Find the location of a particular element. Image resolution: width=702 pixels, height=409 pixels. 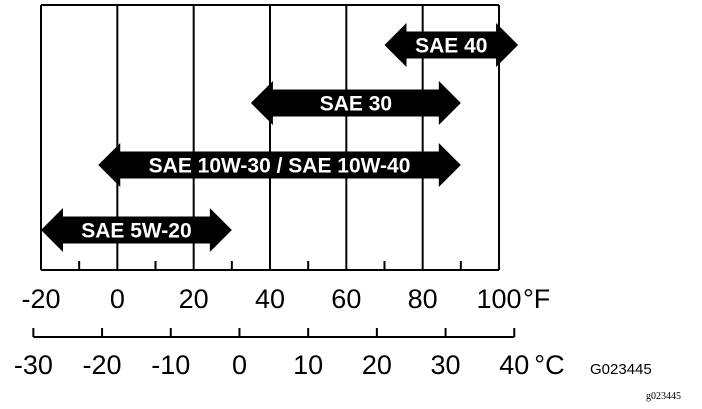

grade-label: SAE 10W-30 / SAE 10W-40 is located at coordinates (280, 166).